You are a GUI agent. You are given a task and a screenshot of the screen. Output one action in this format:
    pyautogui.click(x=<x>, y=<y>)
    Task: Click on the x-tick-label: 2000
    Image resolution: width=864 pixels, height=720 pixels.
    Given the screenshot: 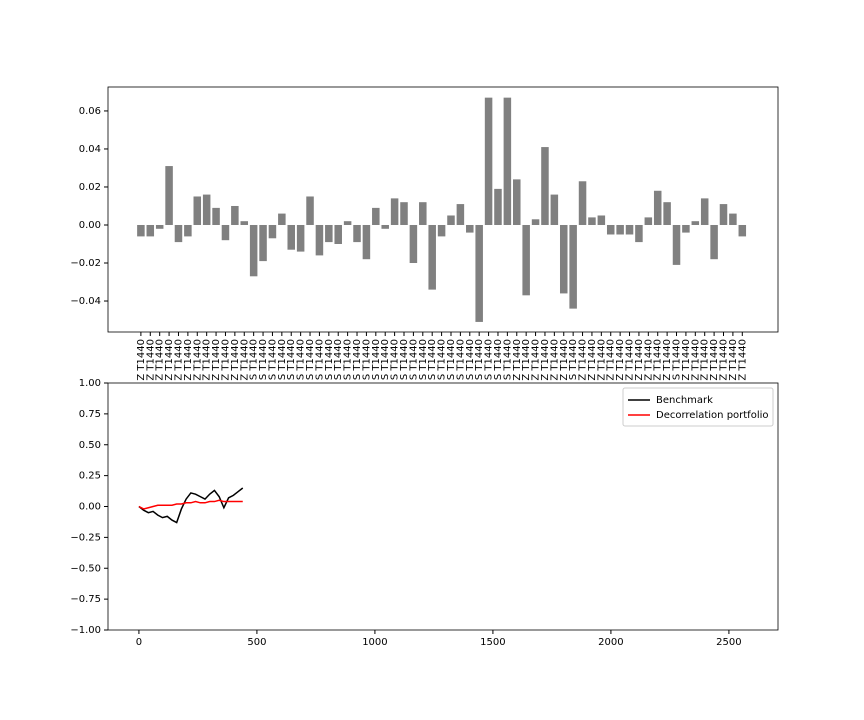 What is the action you would take?
    pyautogui.click(x=610, y=642)
    